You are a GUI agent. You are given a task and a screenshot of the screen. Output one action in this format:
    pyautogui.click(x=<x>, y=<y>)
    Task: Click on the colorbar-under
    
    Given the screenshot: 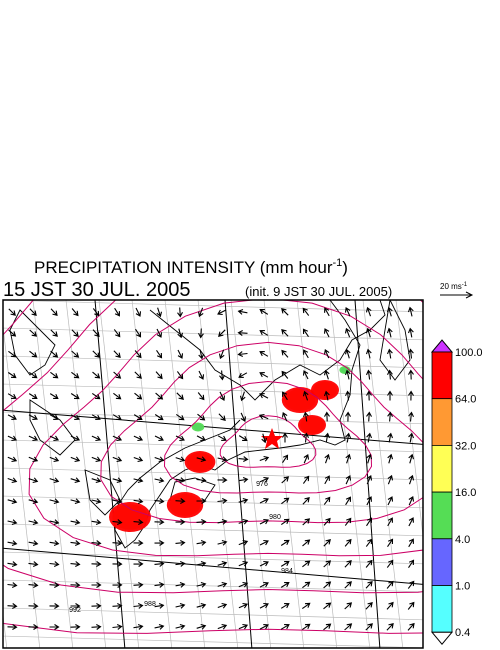 What is the action you would take?
    pyautogui.click(x=442, y=638)
    